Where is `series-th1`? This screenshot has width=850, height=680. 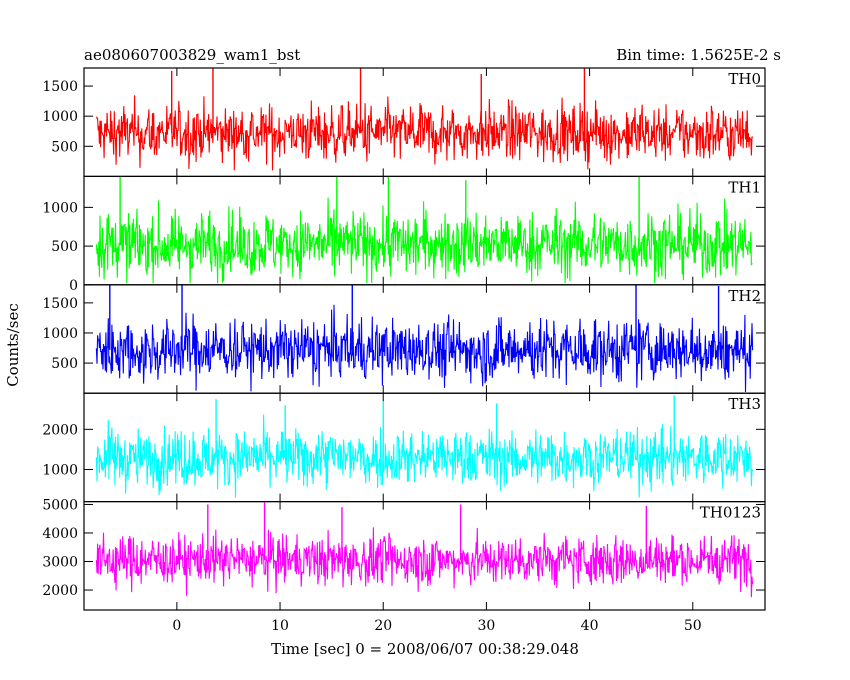 series-th1 is located at coordinates (424, 240).